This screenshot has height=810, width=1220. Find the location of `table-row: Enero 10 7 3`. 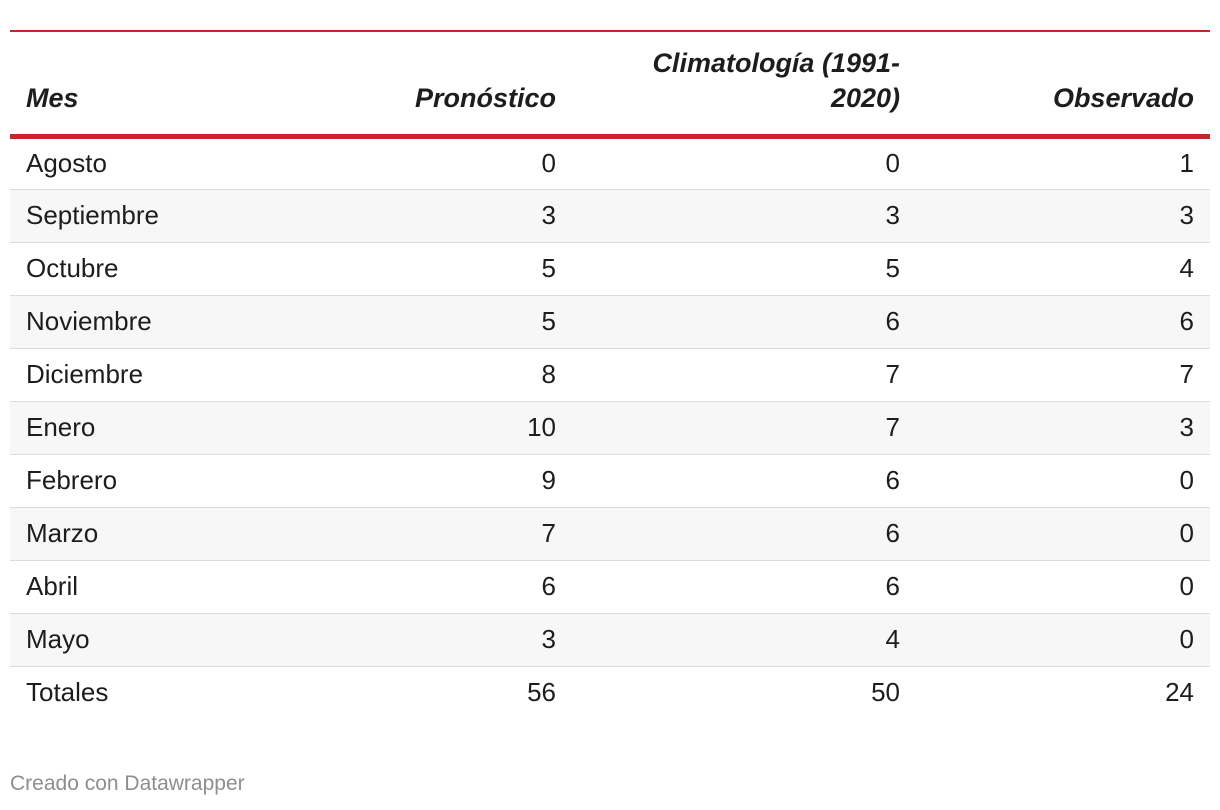

table-row: Enero 10 7 3 is located at coordinates (610, 428).